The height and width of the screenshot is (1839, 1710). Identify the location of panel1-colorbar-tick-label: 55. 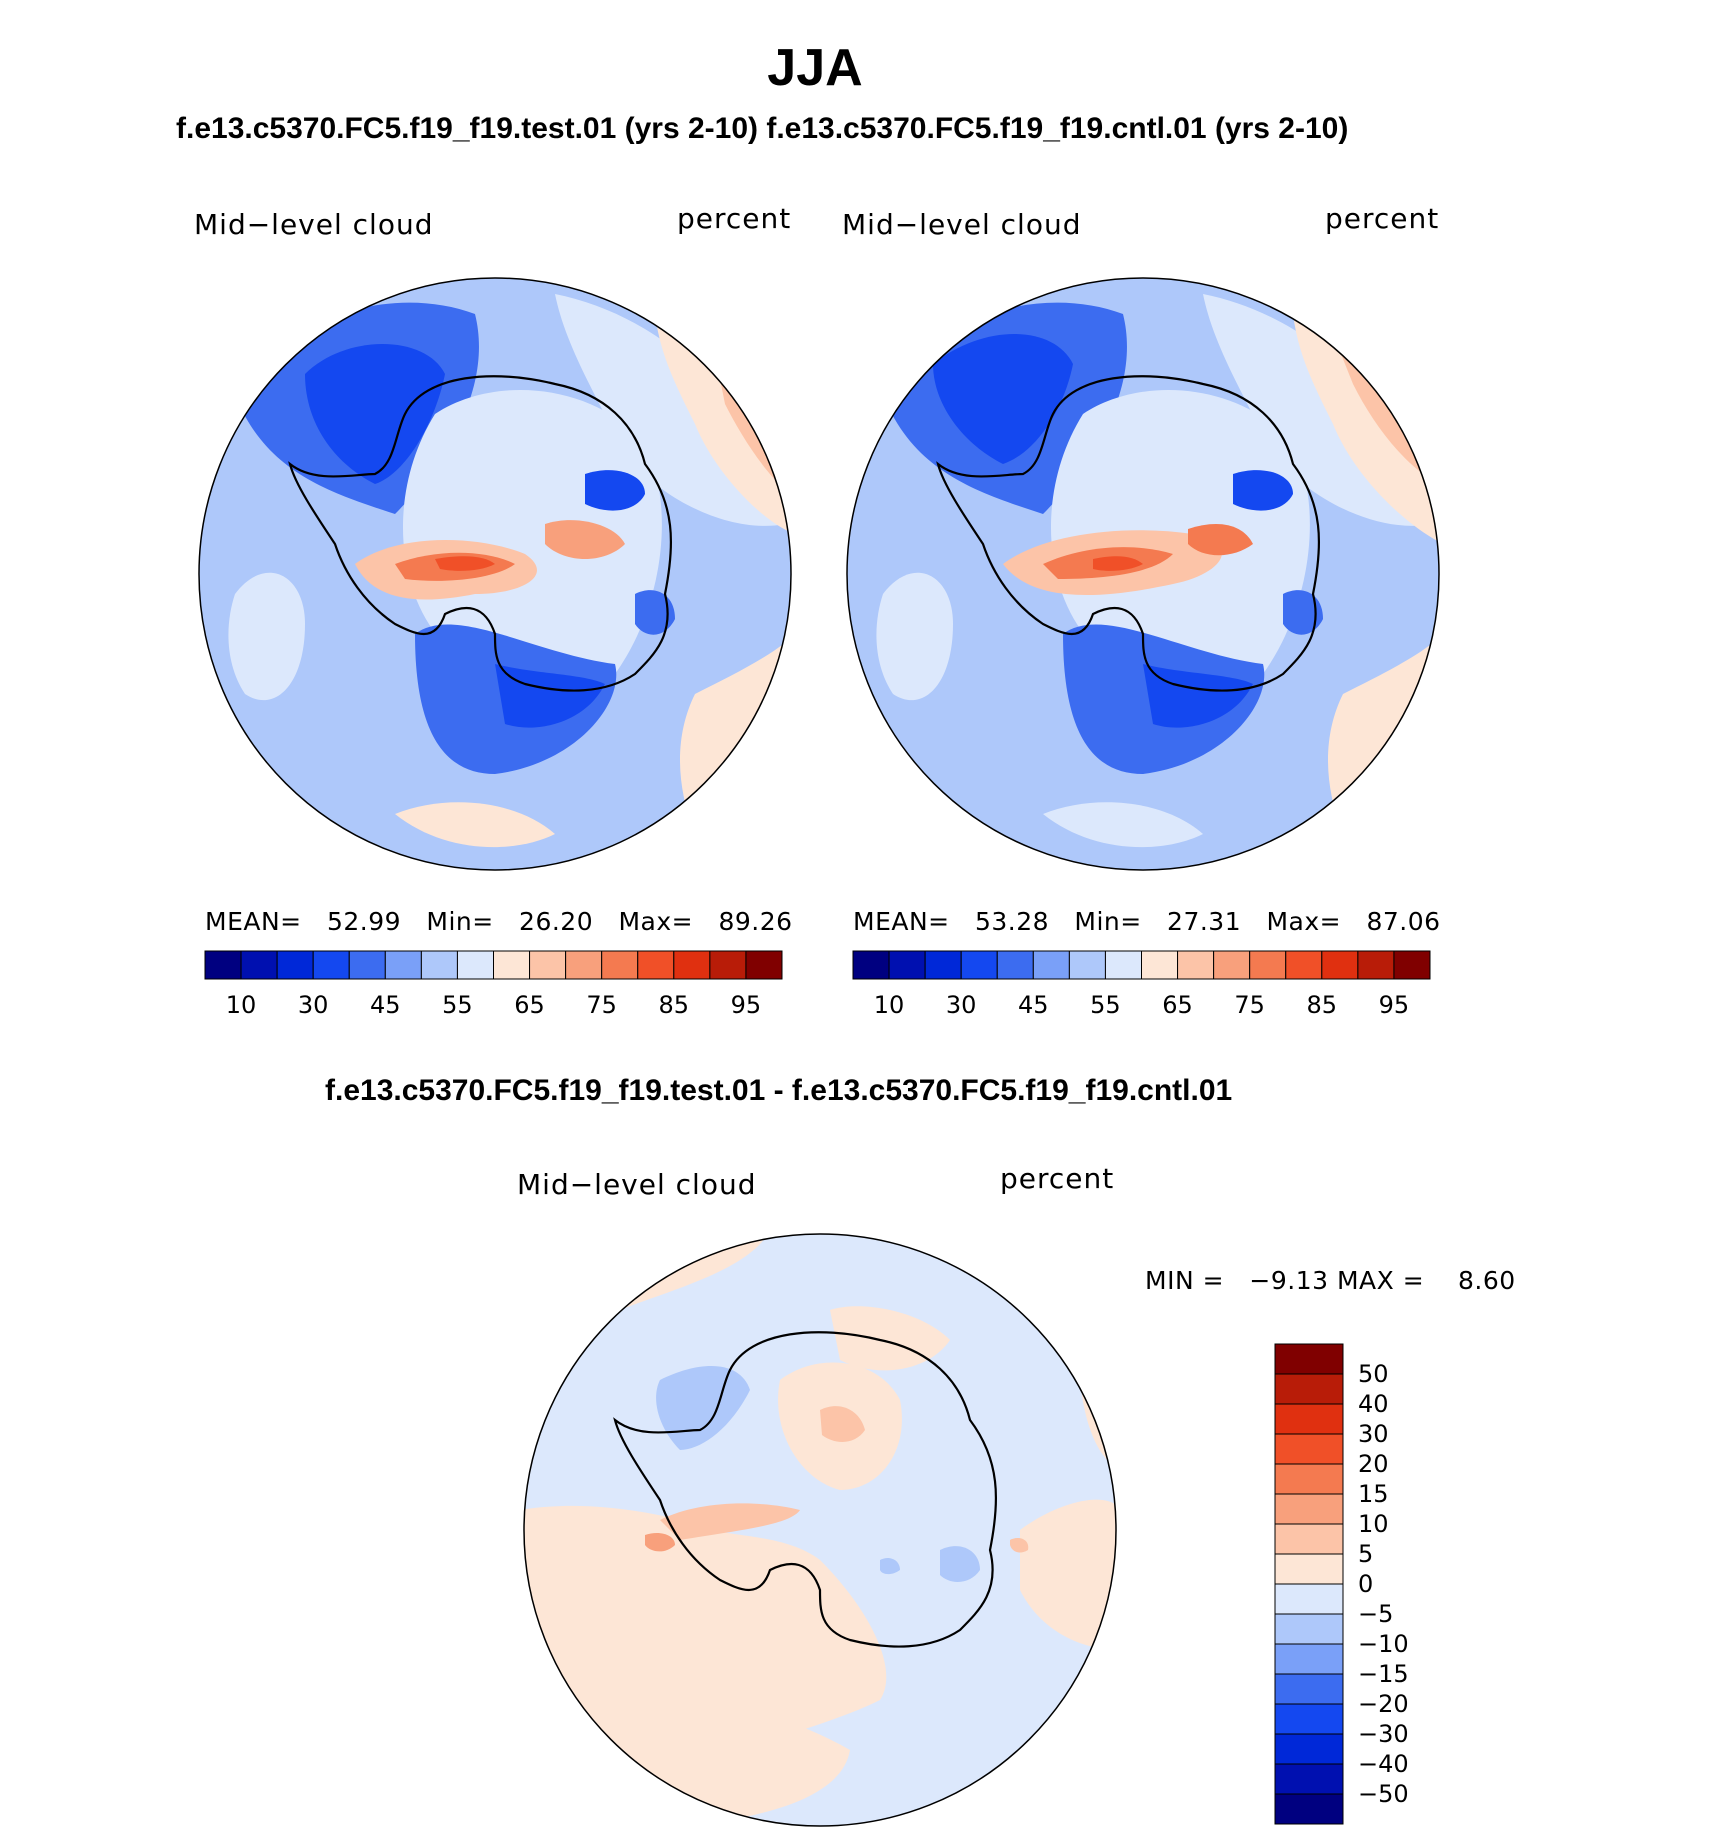
(457, 1005).